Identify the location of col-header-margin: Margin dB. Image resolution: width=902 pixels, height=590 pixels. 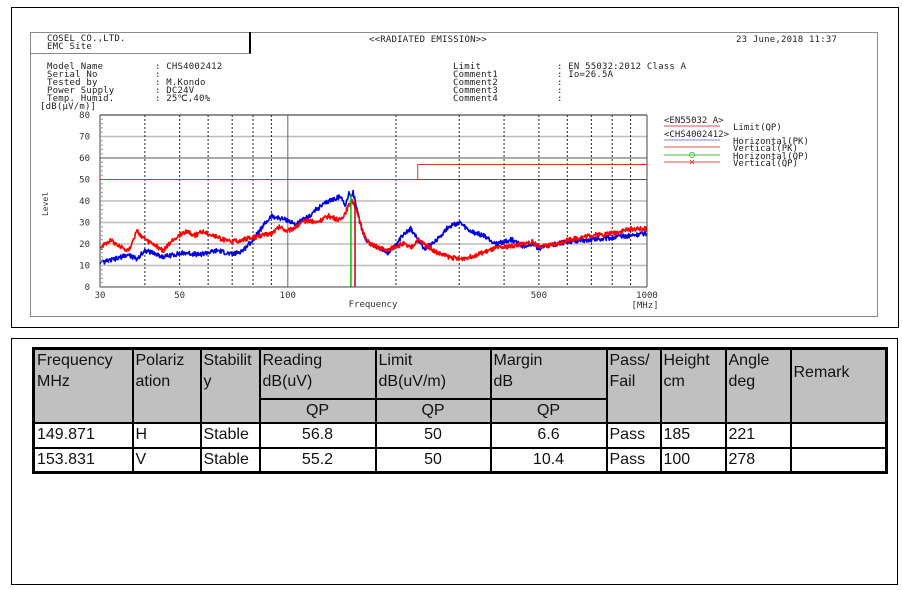
(548, 373).